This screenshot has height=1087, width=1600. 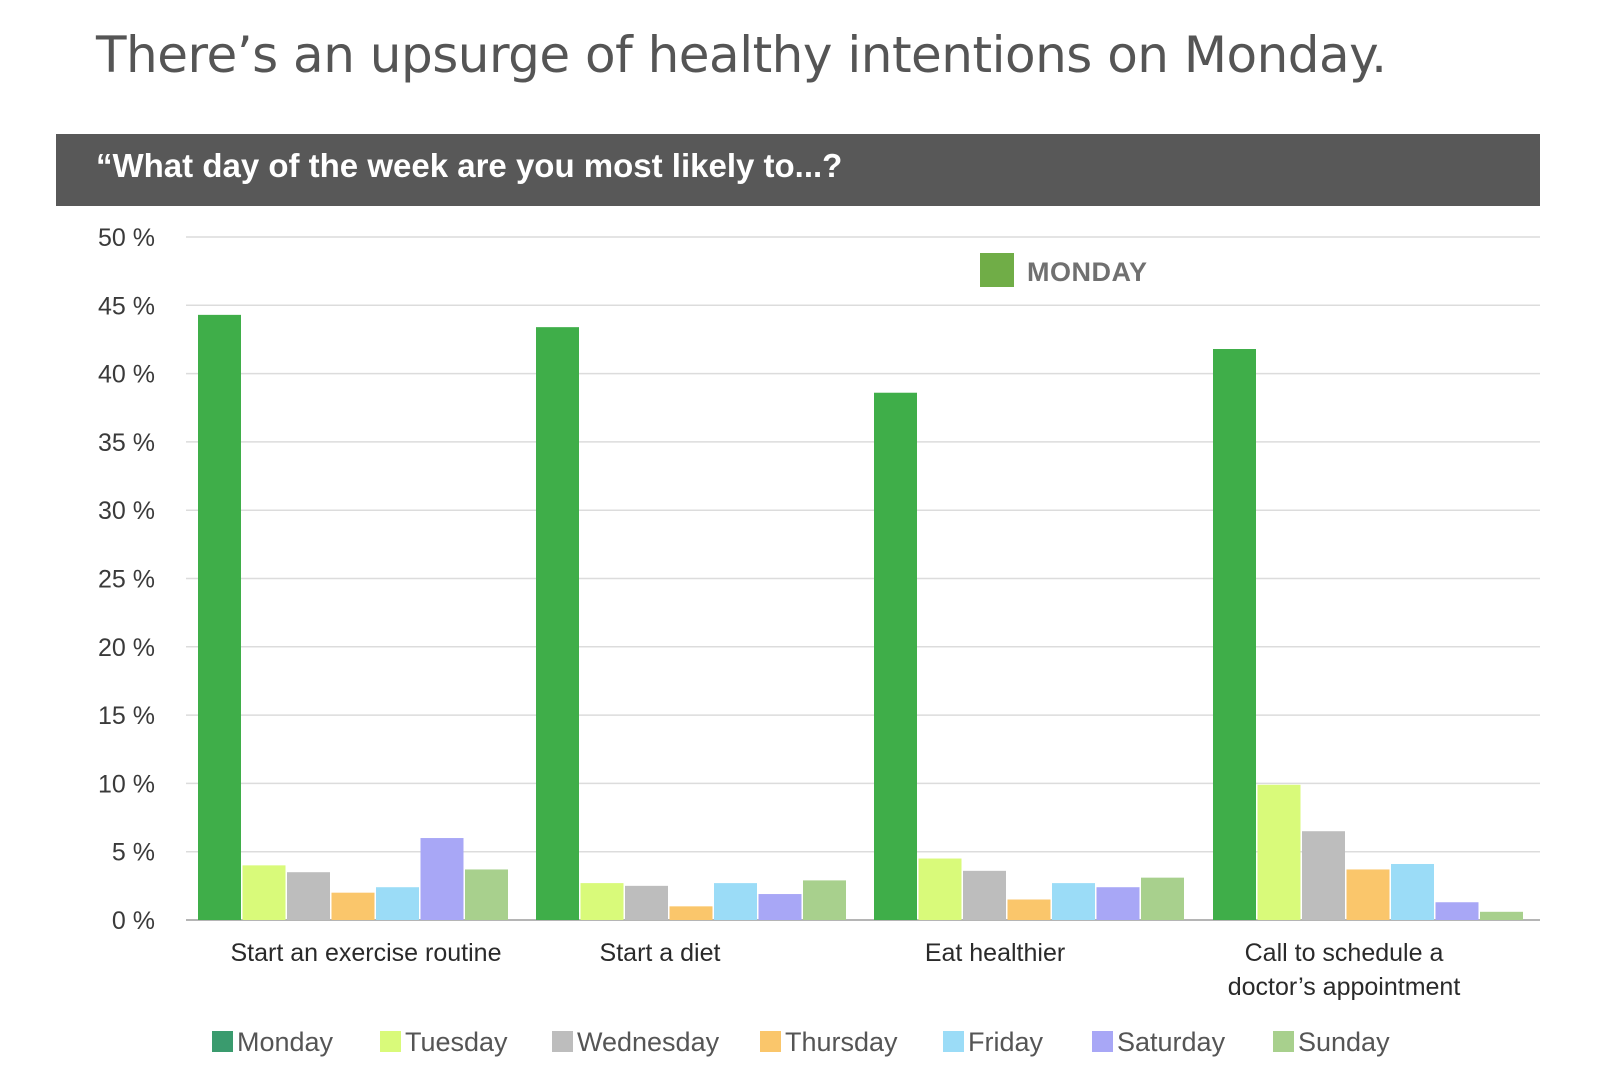 I want to click on legend-swatch-saturday, so click(x=1102, y=1041).